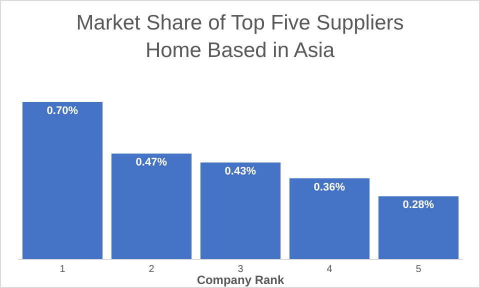 This screenshot has width=480, height=288. I want to click on x-tick-label: 2, so click(151, 269).